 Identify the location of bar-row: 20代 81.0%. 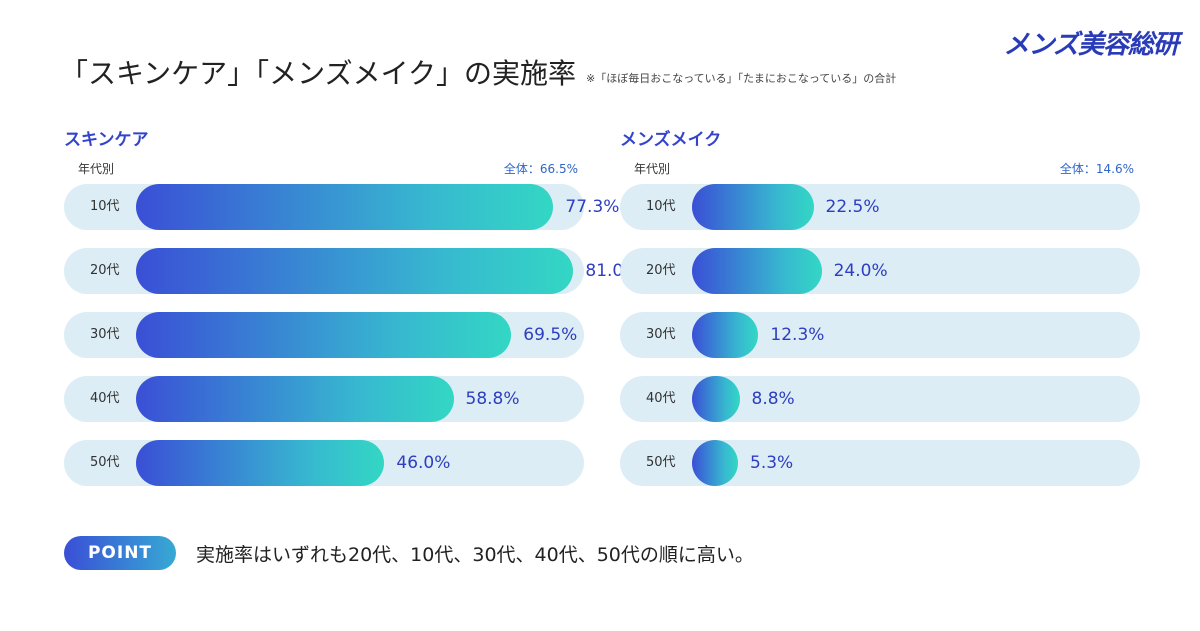
(351, 271).